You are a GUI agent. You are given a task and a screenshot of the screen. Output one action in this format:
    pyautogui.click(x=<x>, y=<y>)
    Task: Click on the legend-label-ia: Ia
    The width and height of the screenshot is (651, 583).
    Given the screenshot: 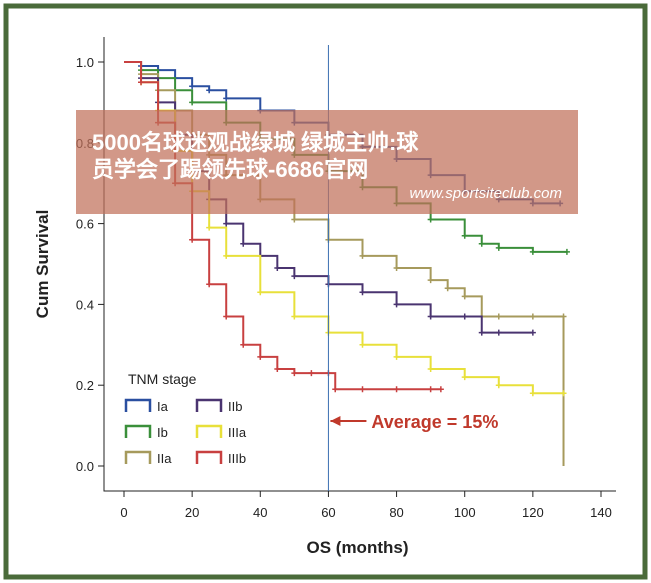 What is the action you would take?
    pyautogui.click(x=163, y=406)
    